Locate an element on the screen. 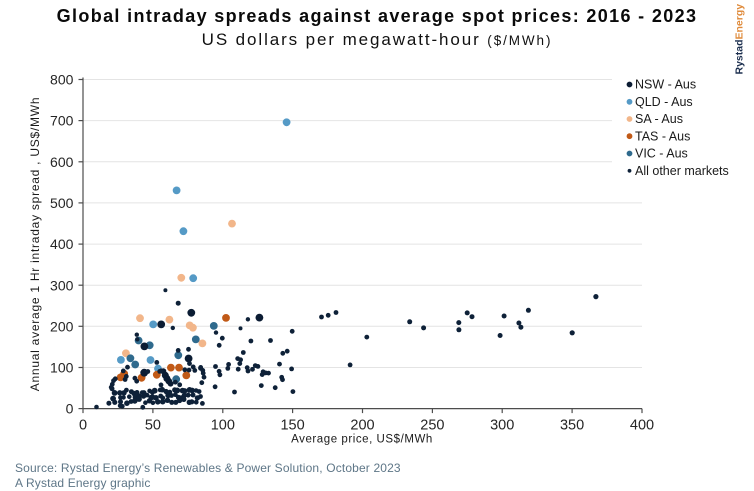 This screenshot has width=754, height=491. svg-text: 350 is located at coordinates (572, 425).